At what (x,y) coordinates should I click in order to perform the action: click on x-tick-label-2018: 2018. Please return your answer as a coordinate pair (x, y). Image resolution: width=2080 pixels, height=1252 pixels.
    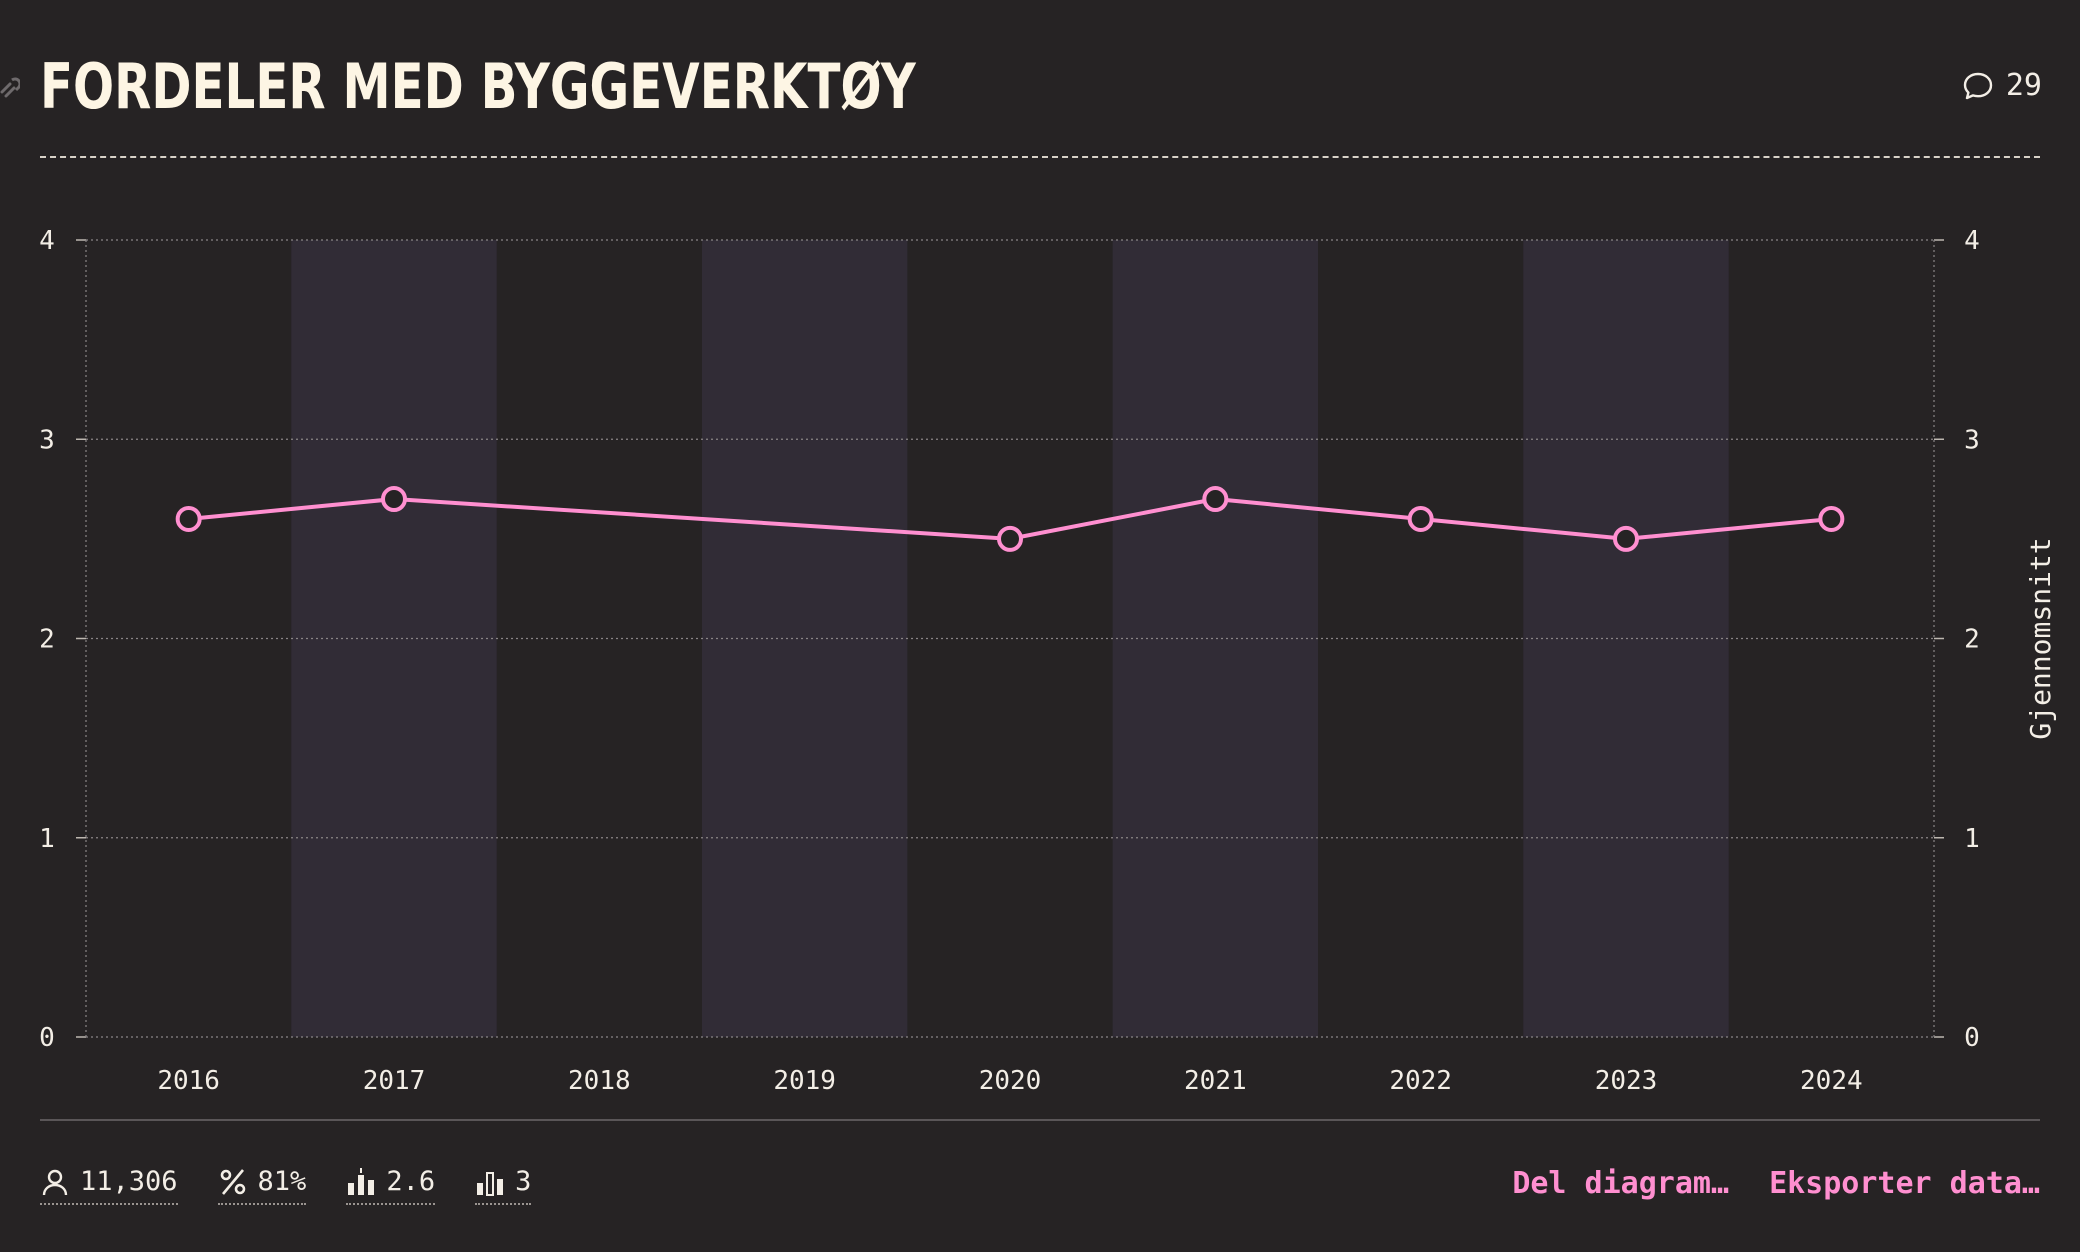
    Looking at the image, I should click on (599, 1081).